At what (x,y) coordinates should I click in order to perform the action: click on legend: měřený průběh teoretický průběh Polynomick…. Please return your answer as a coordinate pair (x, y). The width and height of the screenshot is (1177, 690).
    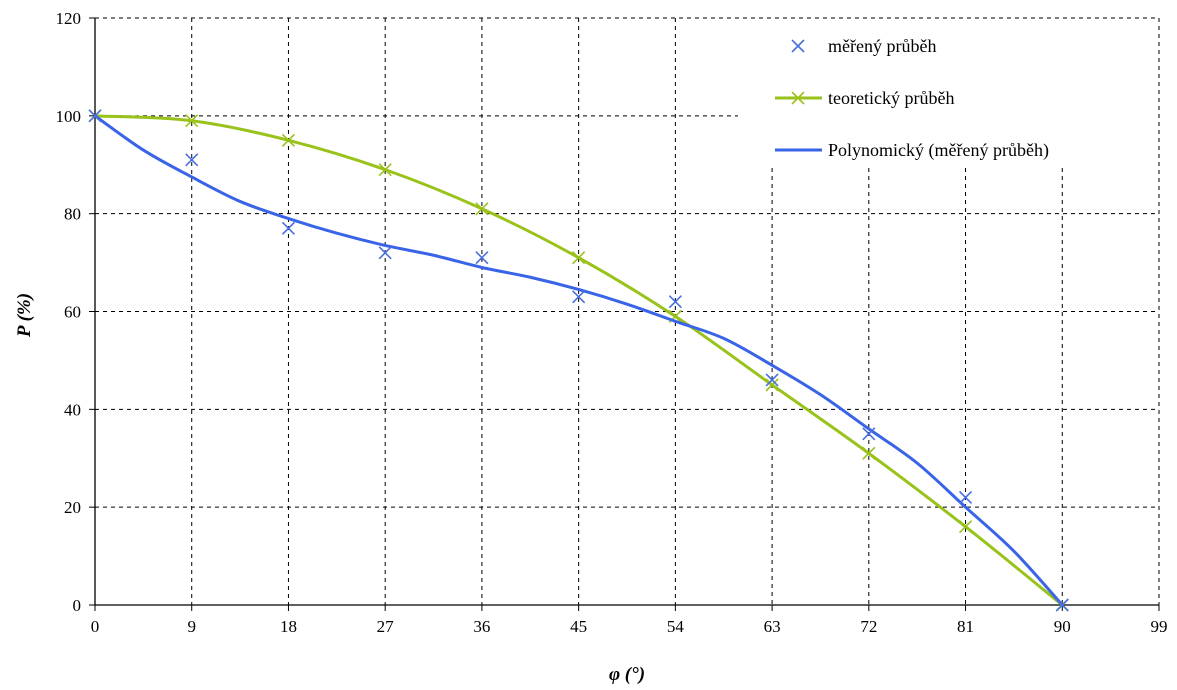
    Looking at the image, I should click on (912, 98).